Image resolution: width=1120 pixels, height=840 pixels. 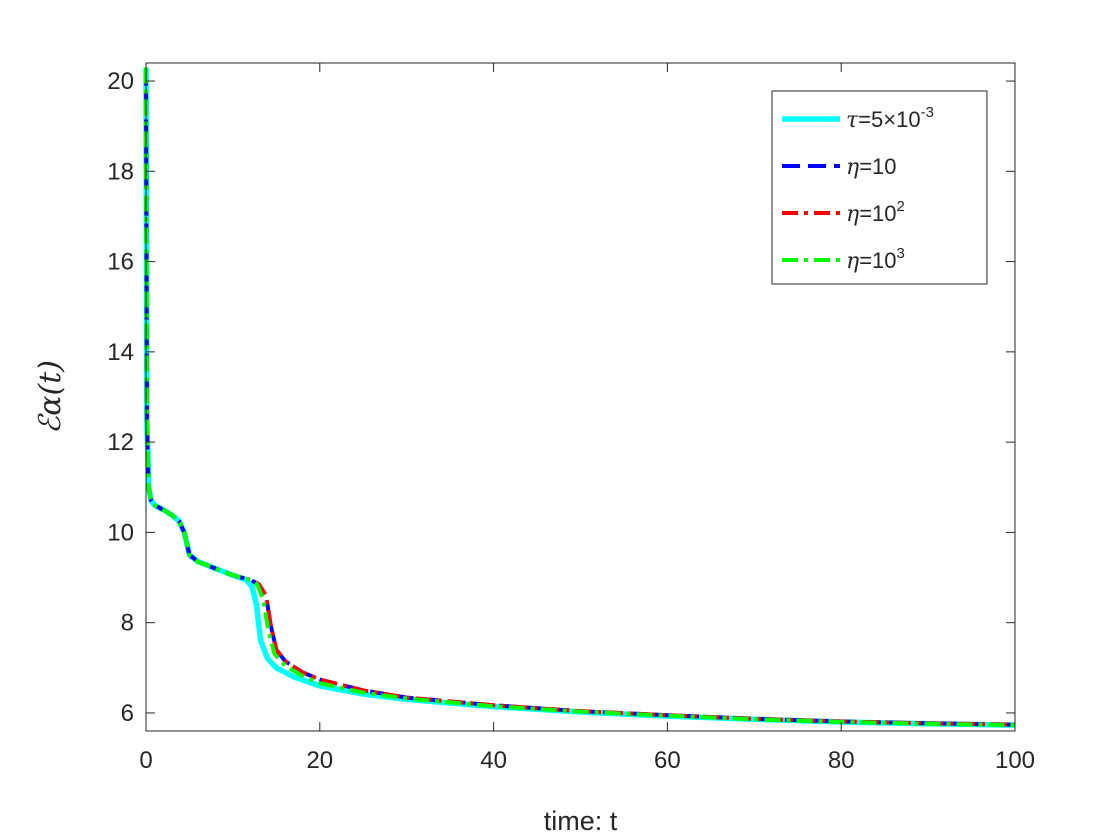 What do you see at coordinates (120, 532) in the screenshot?
I see `y-tick-label: 10` at bounding box center [120, 532].